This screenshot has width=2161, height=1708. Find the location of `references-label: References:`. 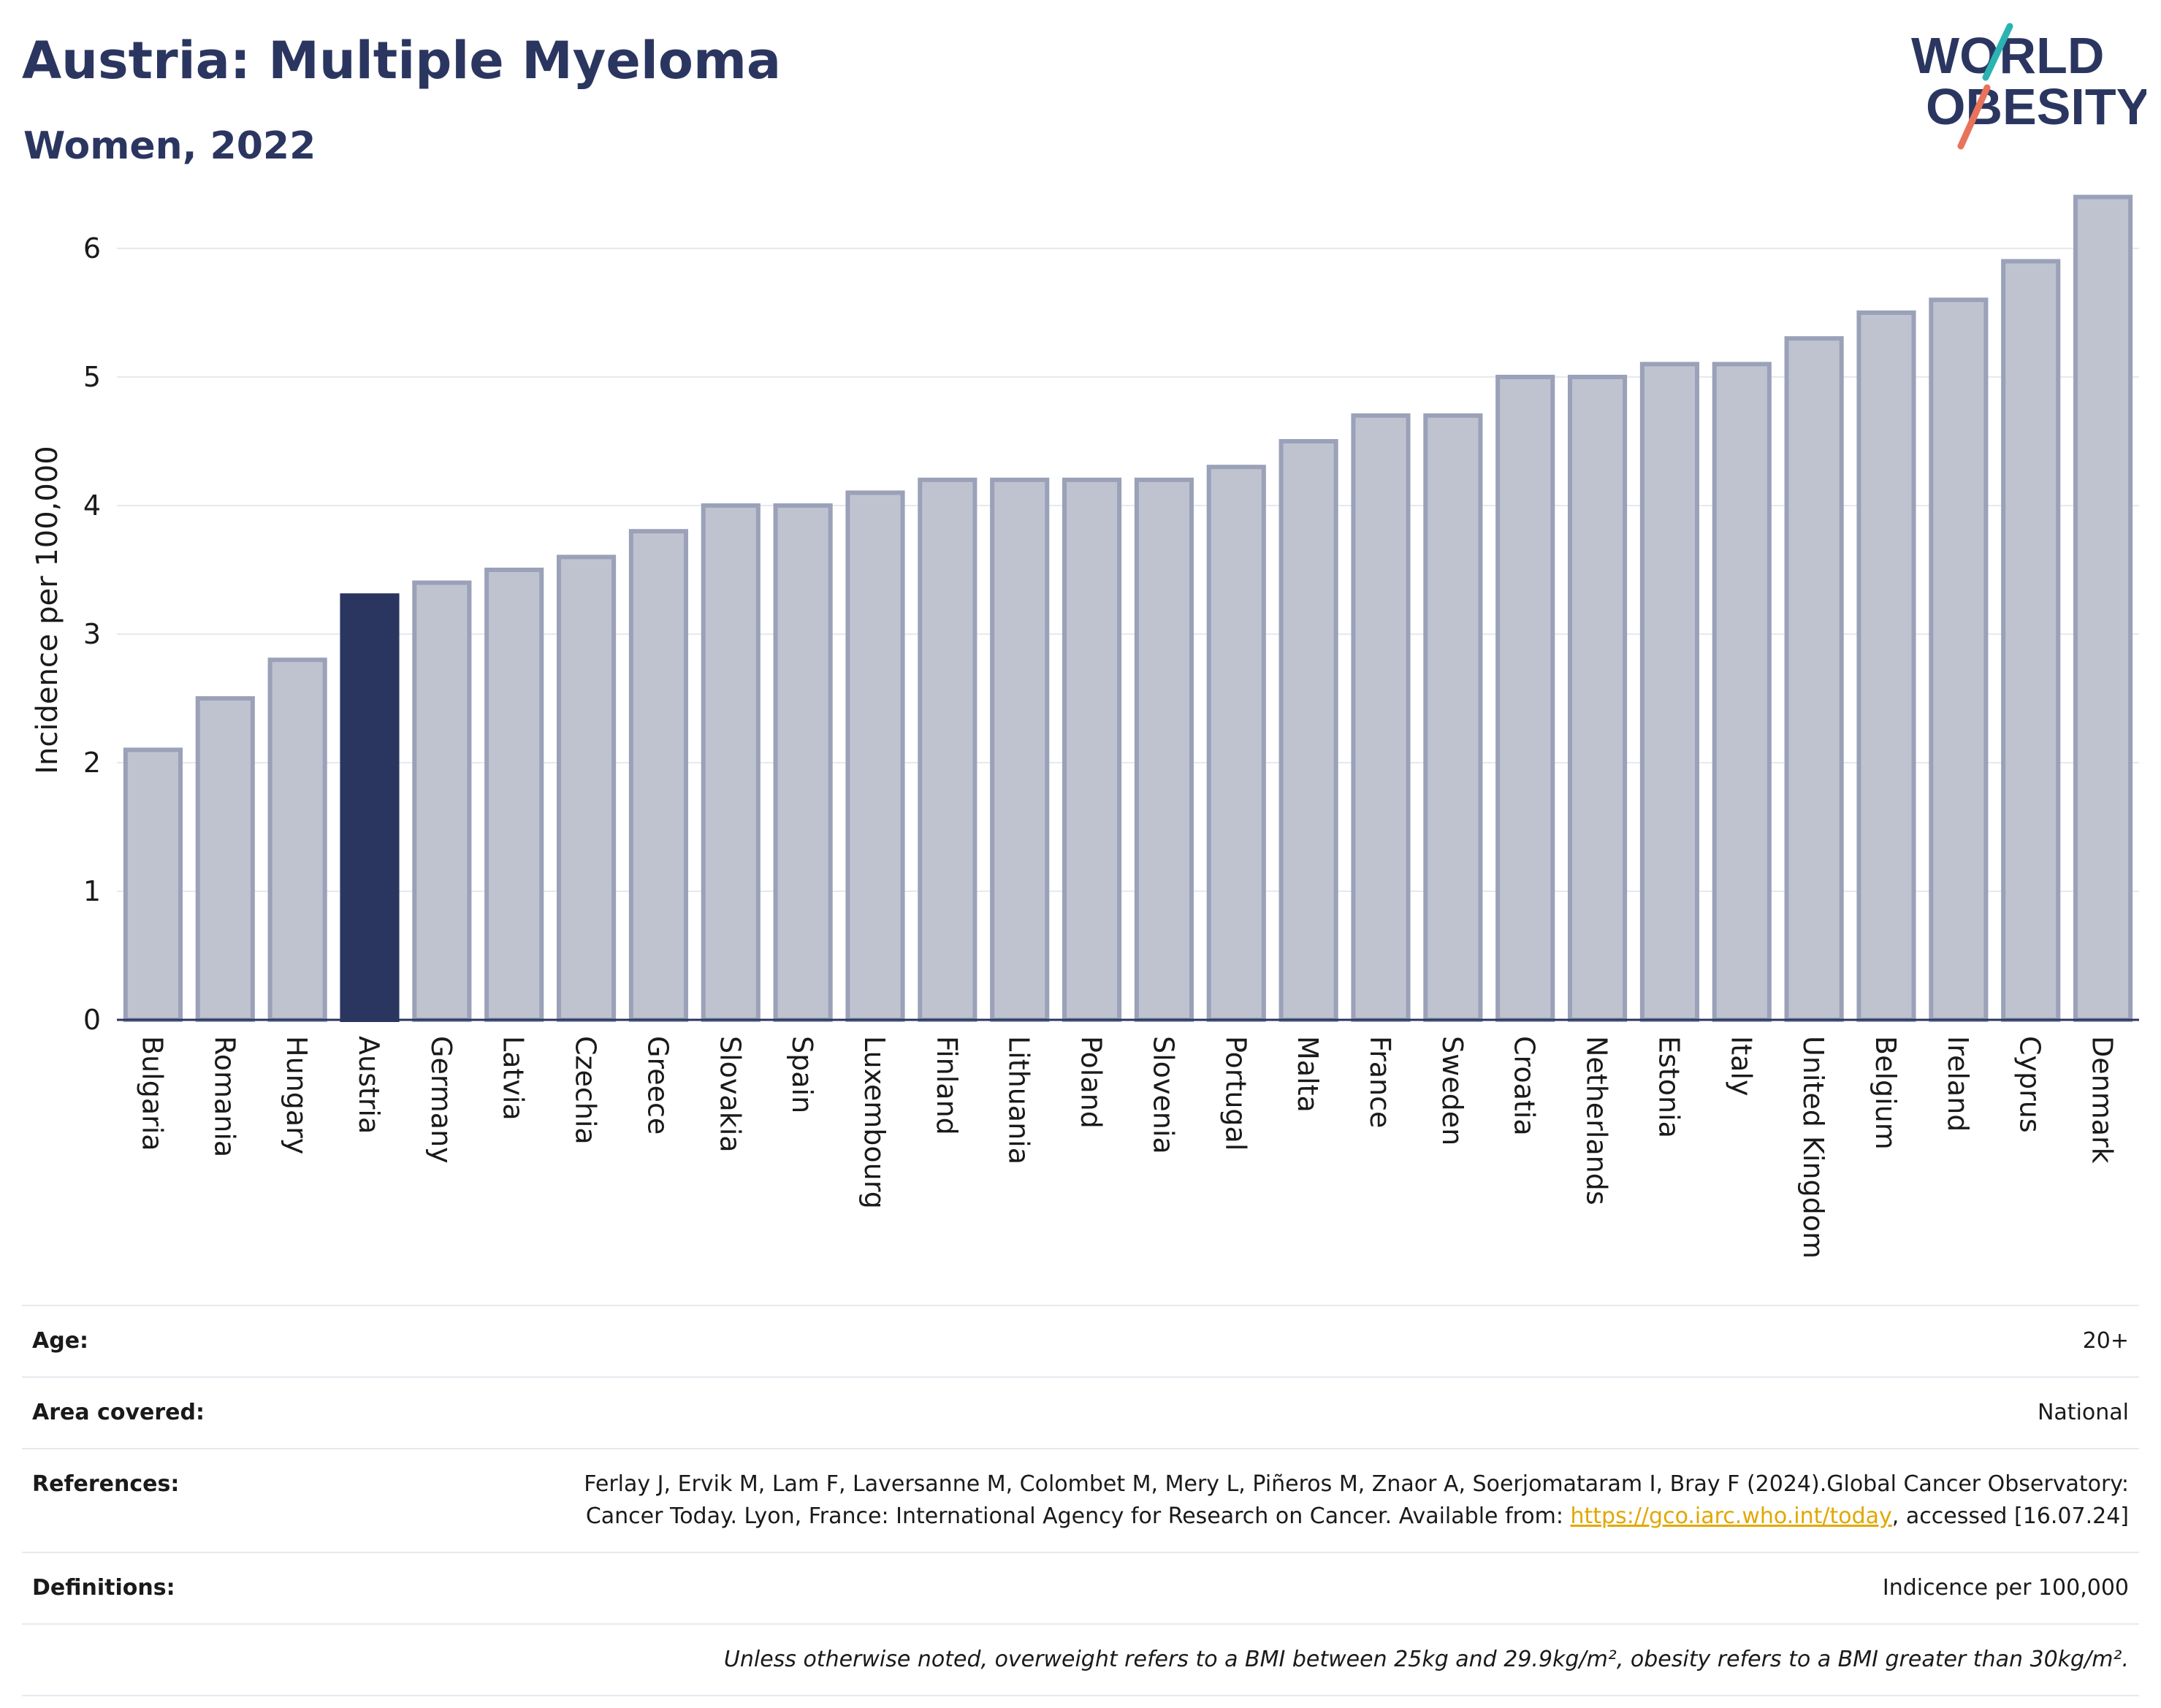

references-label: References: is located at coordinates (106, 1484).